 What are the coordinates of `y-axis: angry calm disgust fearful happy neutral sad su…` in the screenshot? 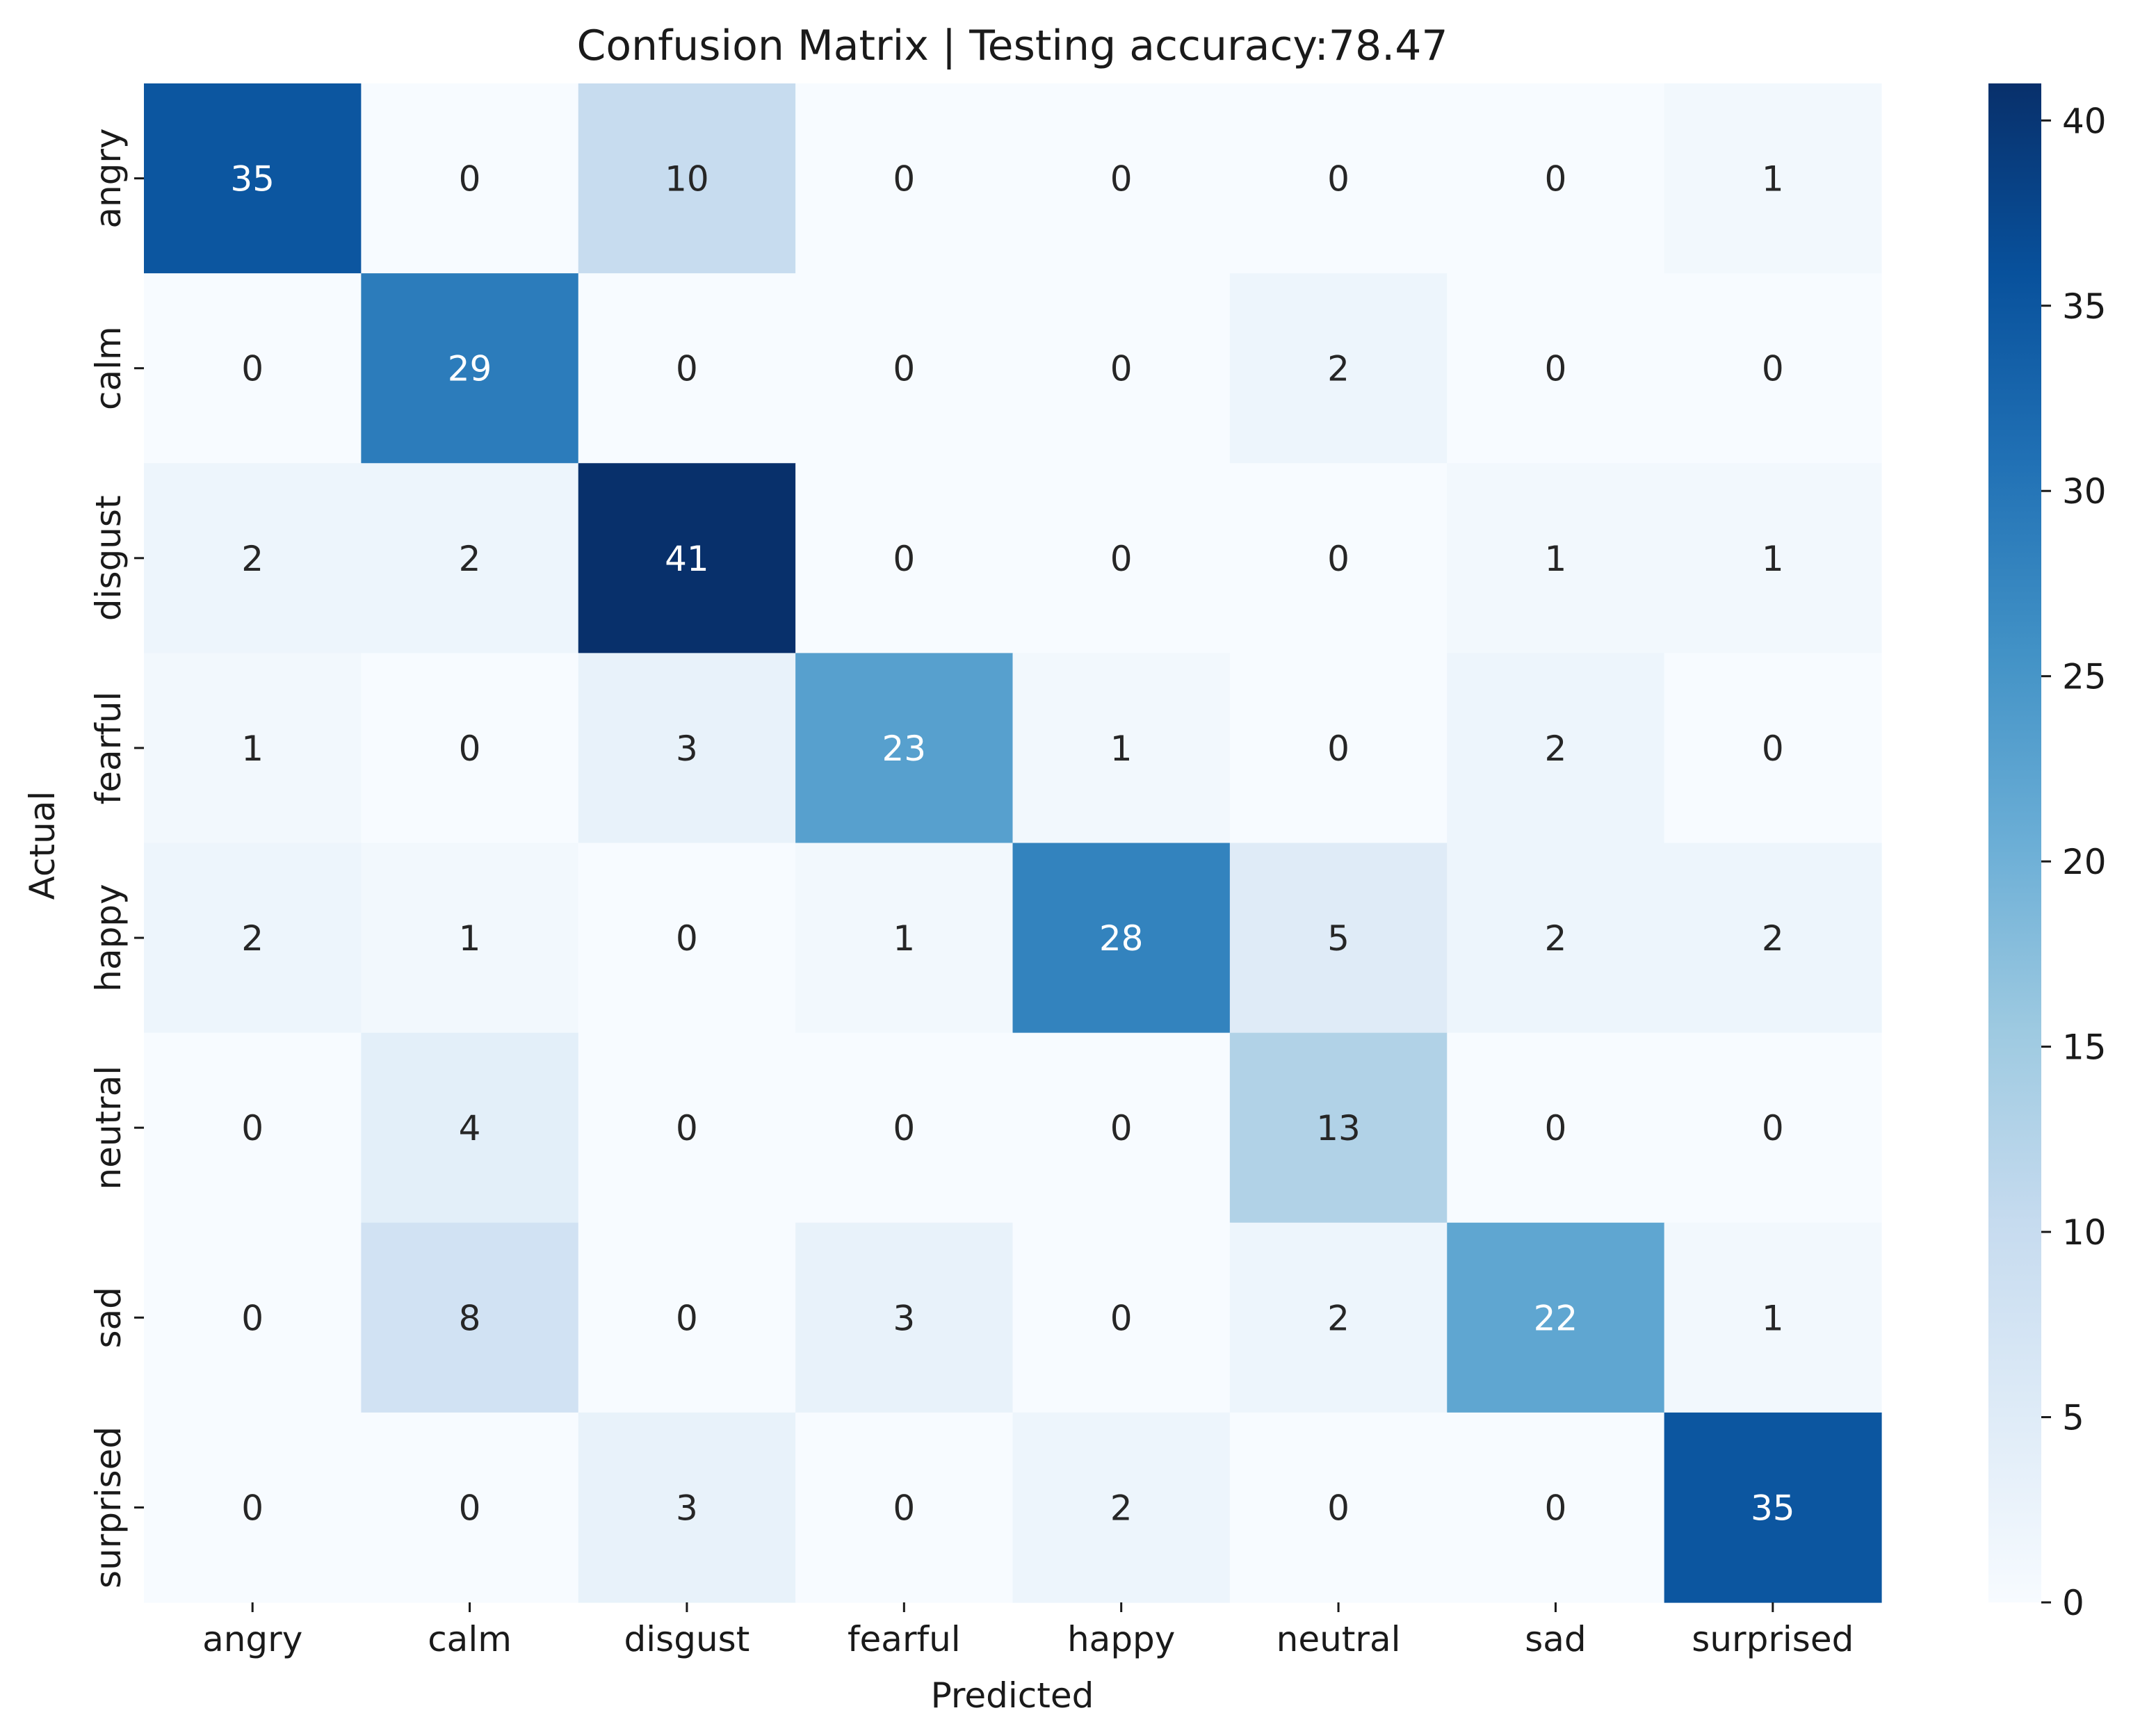 It's located at (116, 858).